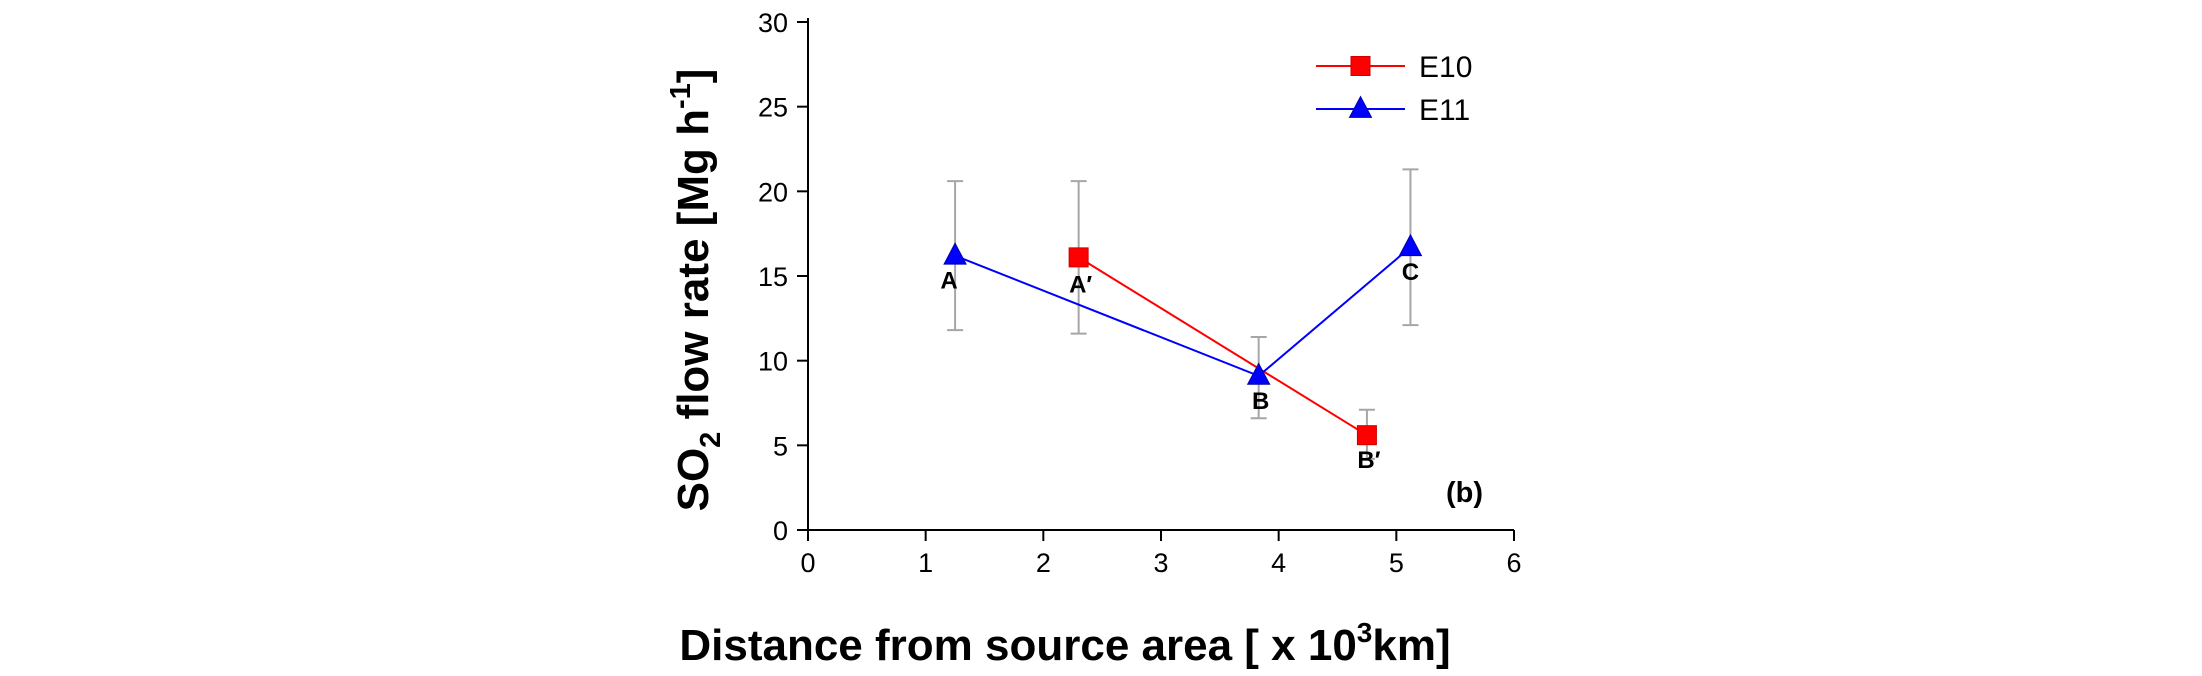 The image size is (2202, 676). What do you see at coordinates (1396, 563) in the screenshot?
I see `x-tick-label: 5` at bounding box center [1396, 563].